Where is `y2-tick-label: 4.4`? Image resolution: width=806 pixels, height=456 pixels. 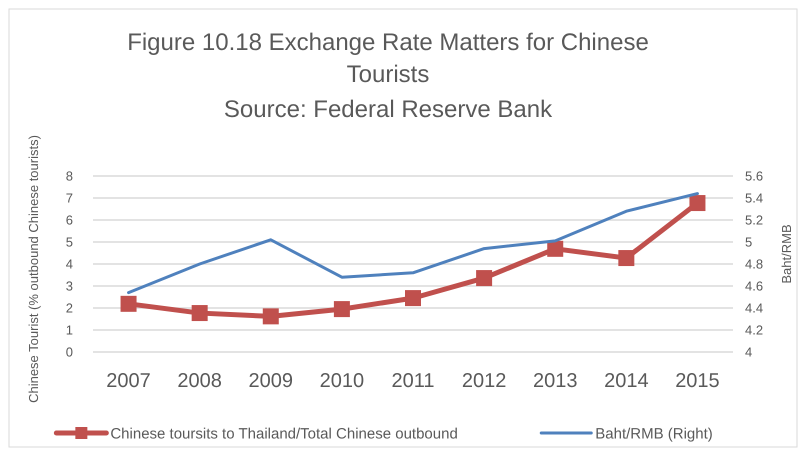
y2-tick-label: 4.4 is located at coordinates (754, 308).